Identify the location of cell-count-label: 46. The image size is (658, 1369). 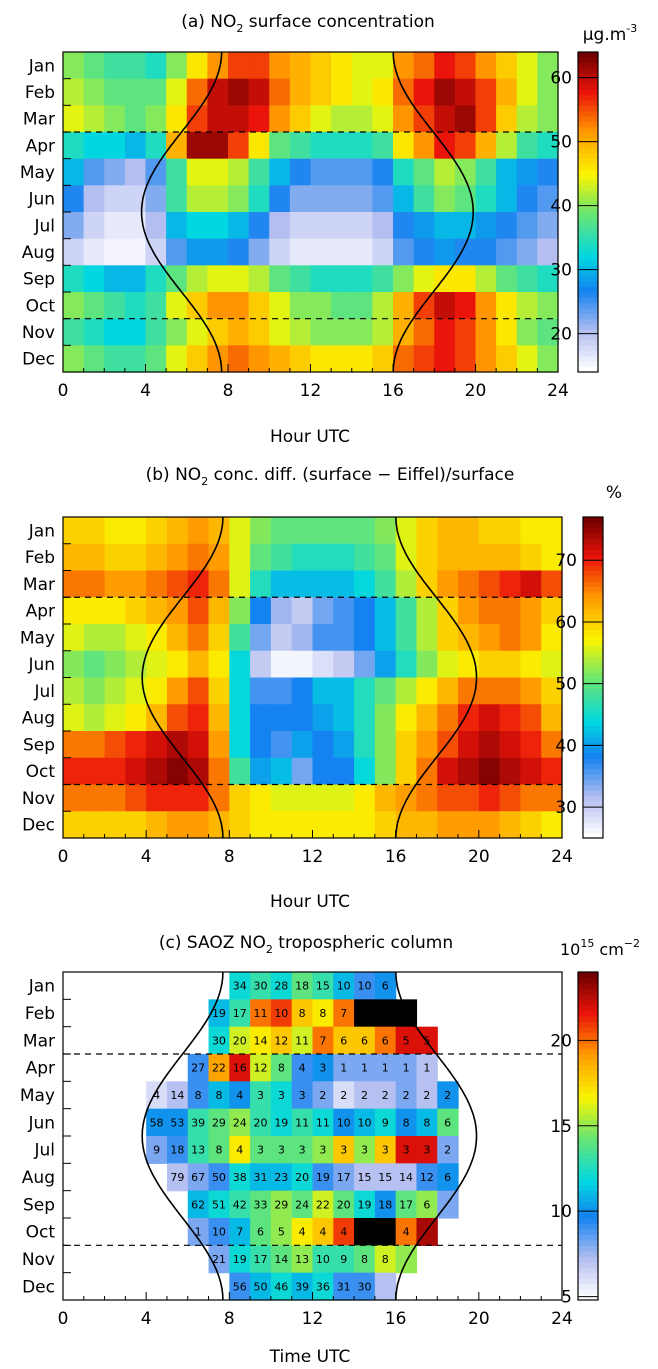
(281, 1286).